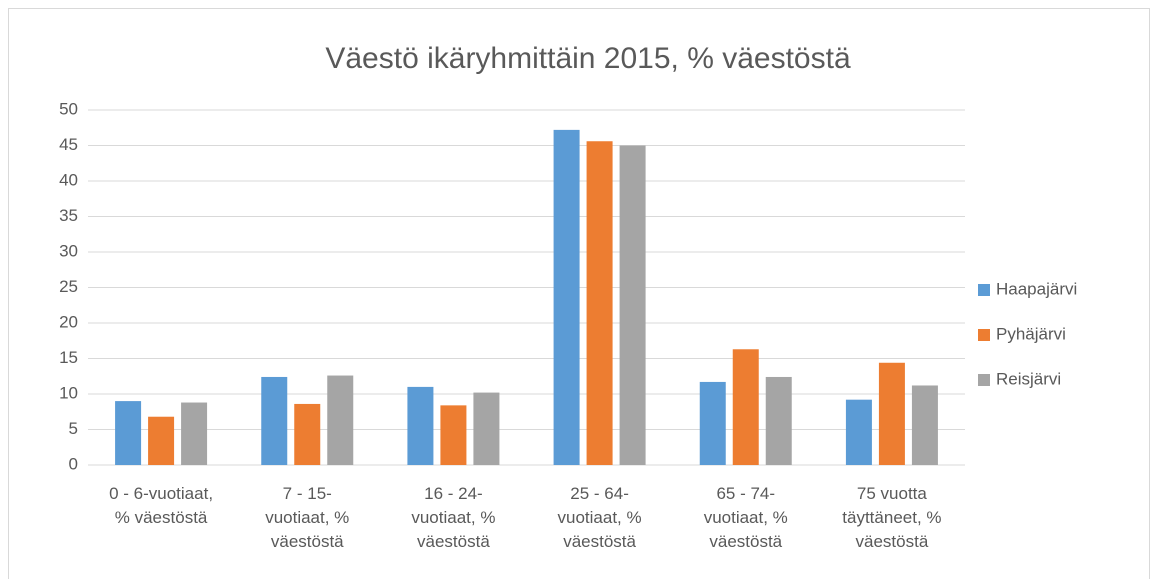 This screenshot has height=579, width=1158. Describe the element at coordinates (1028, 378) in the screenshot. I see `legend-label: Reisjärvi` at that location.